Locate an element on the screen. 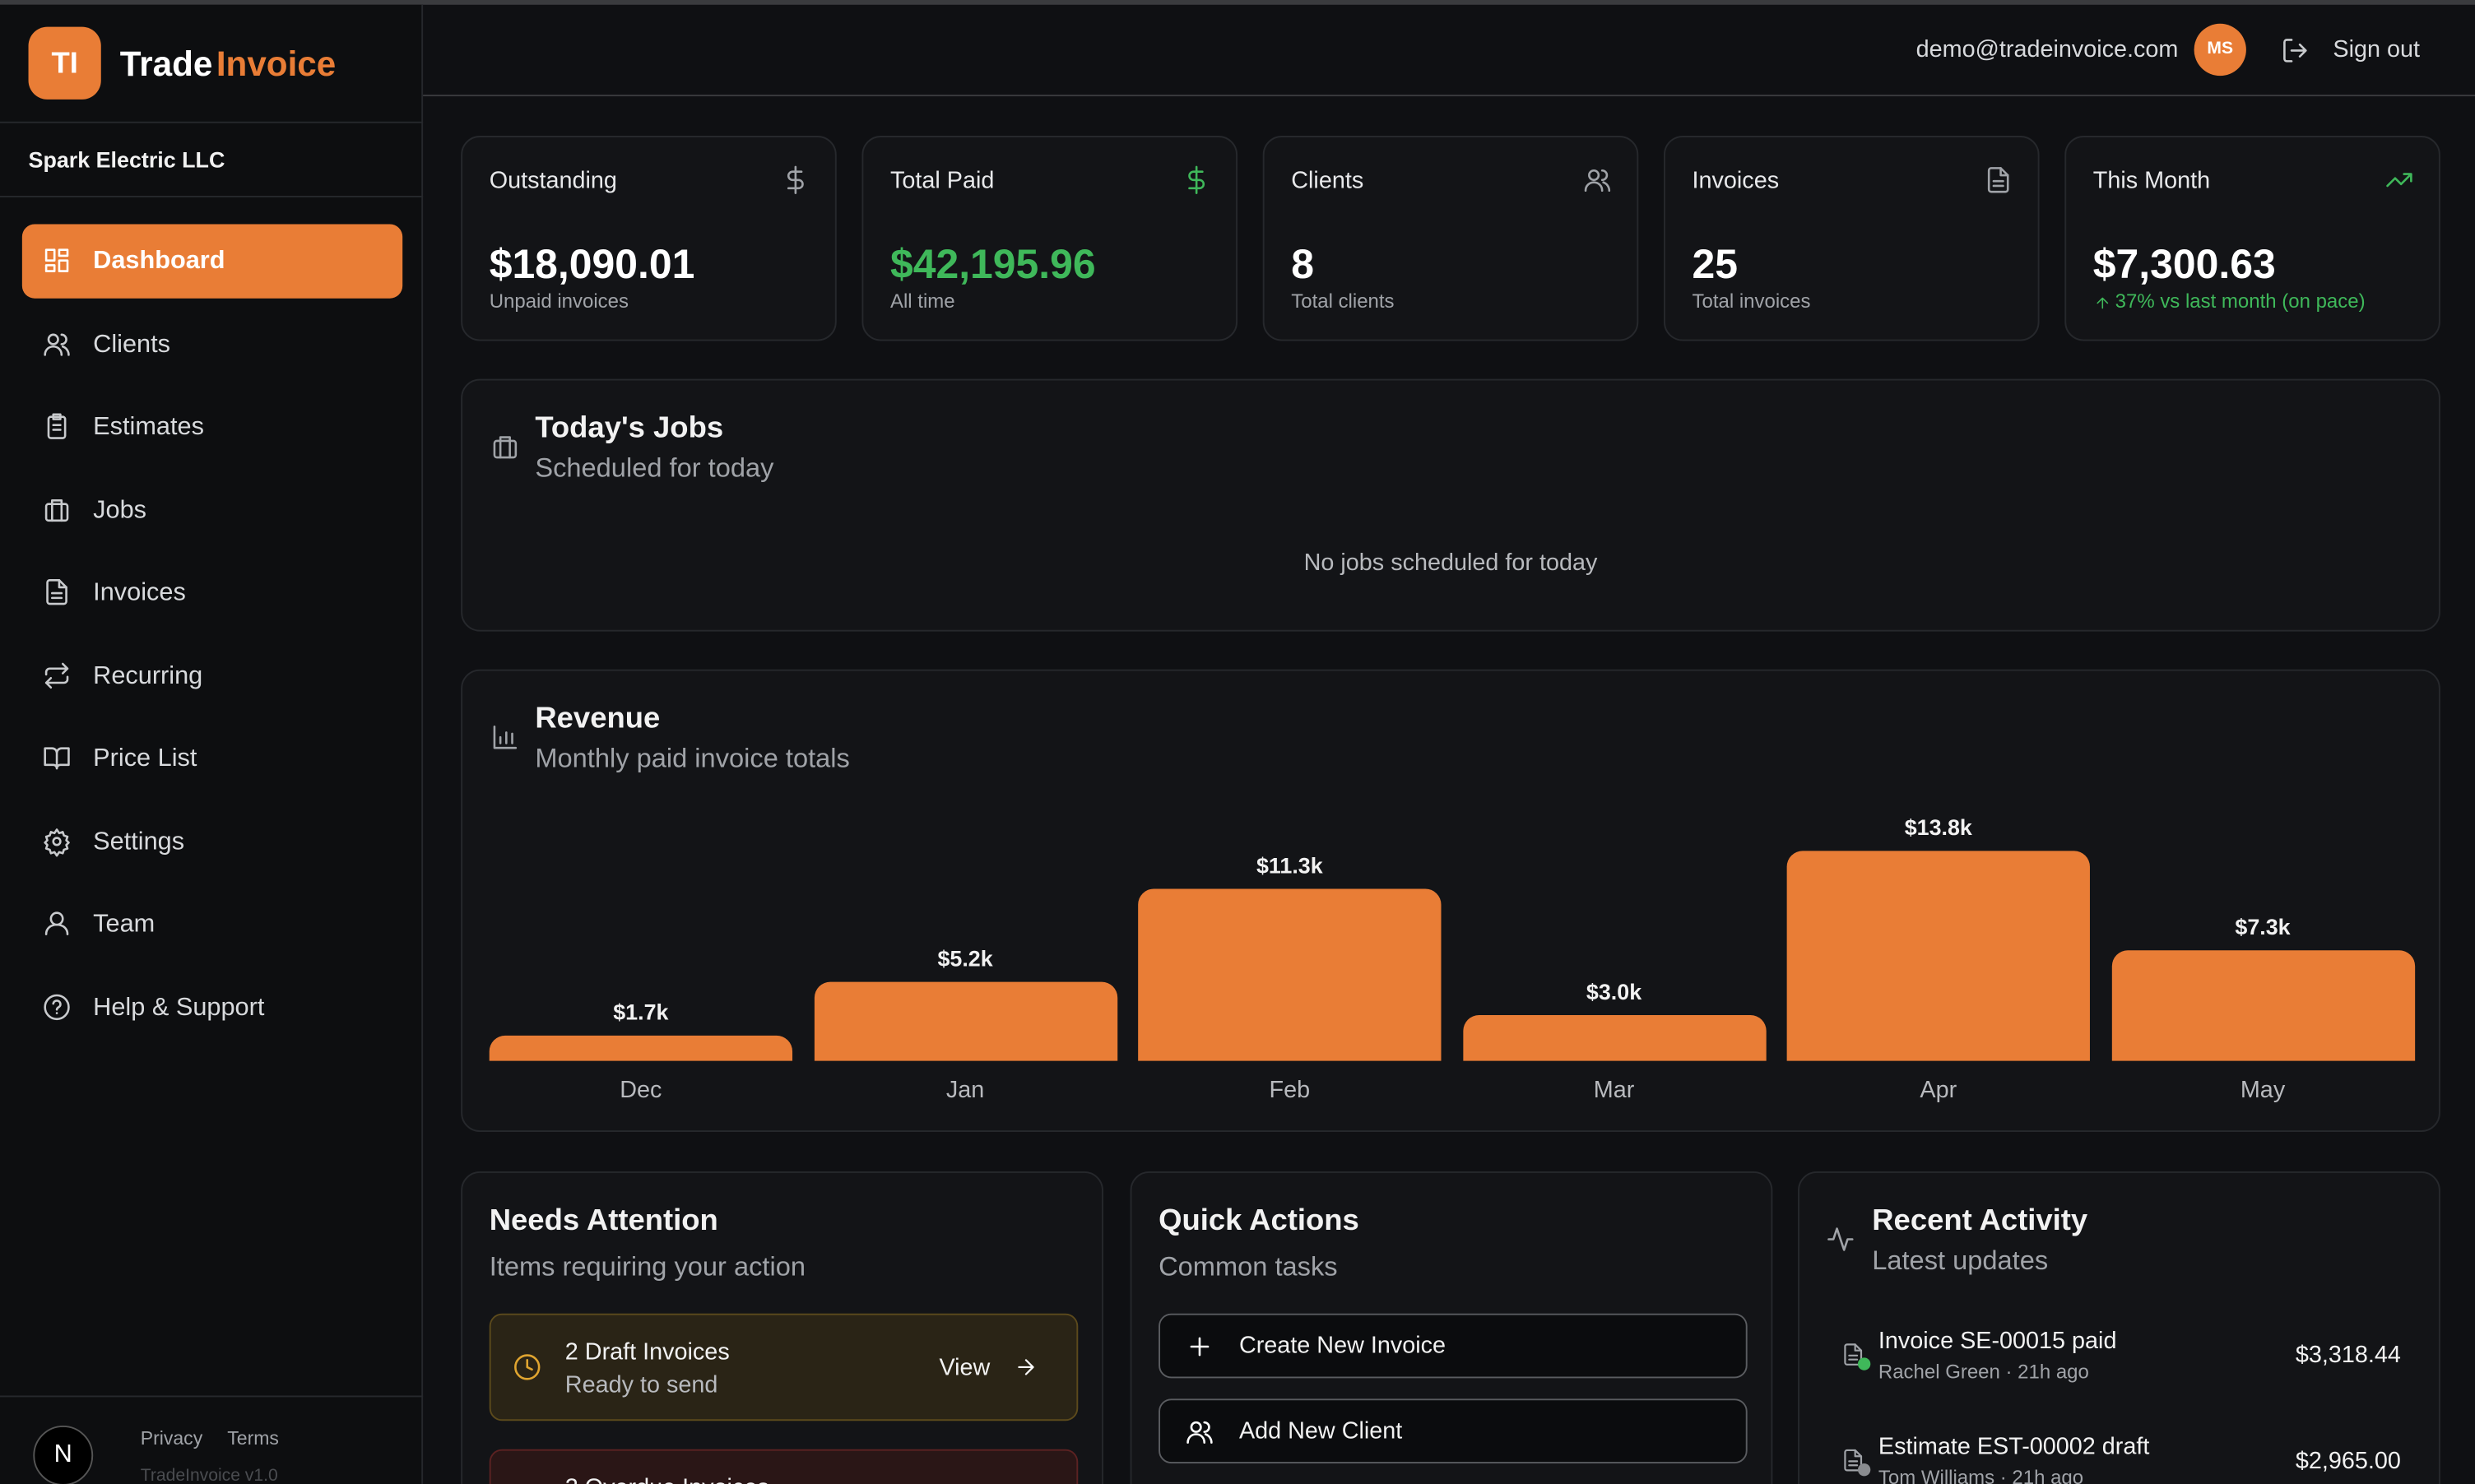 Image resolution: width=2475 pixels, height=1484 pixels. nav-item: Invoices is located at coordinates (212, 593).